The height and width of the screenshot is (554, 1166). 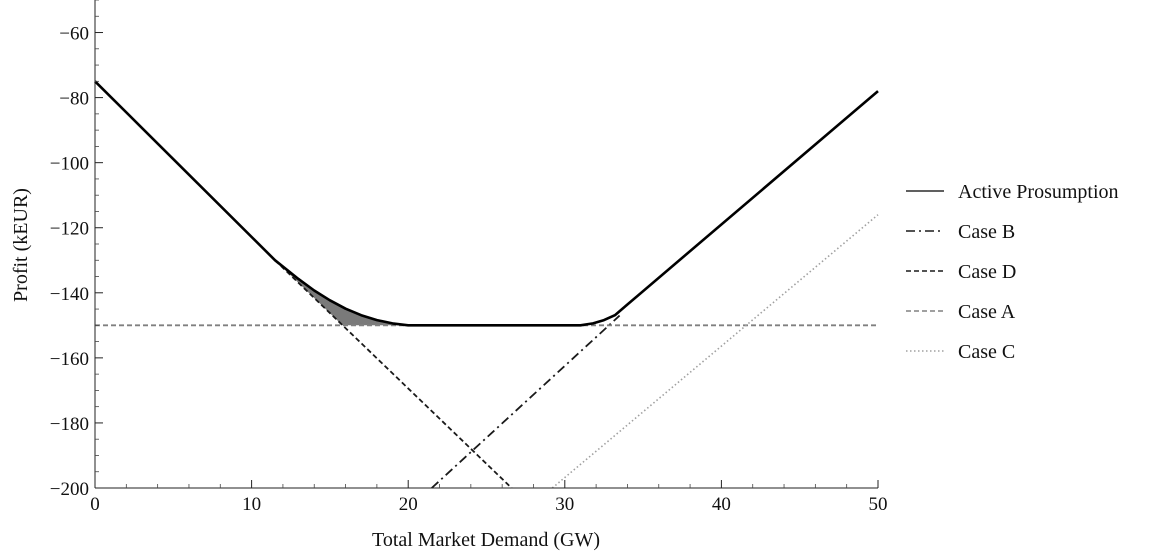 What do you see at coordinates (69, 424) in the screenshot?
I see `y-tick-label: −180` at bounding box center [69, 424].